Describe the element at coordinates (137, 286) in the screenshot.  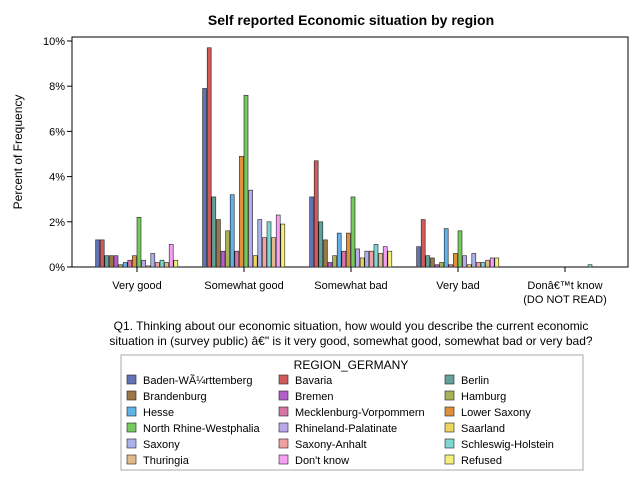
I see `x-tick-label: Very good` at that location.